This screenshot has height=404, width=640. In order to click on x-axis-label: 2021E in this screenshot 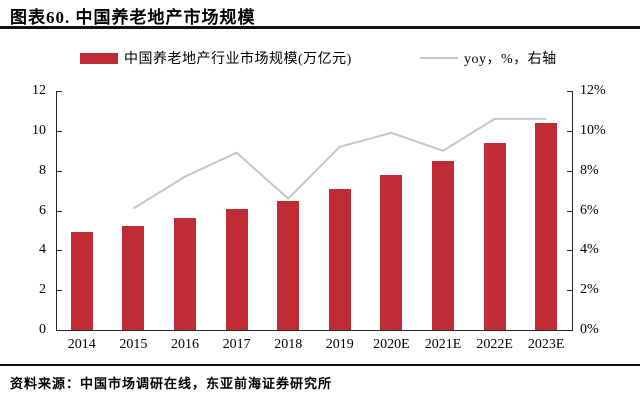, I will do `click(443, 344)`.